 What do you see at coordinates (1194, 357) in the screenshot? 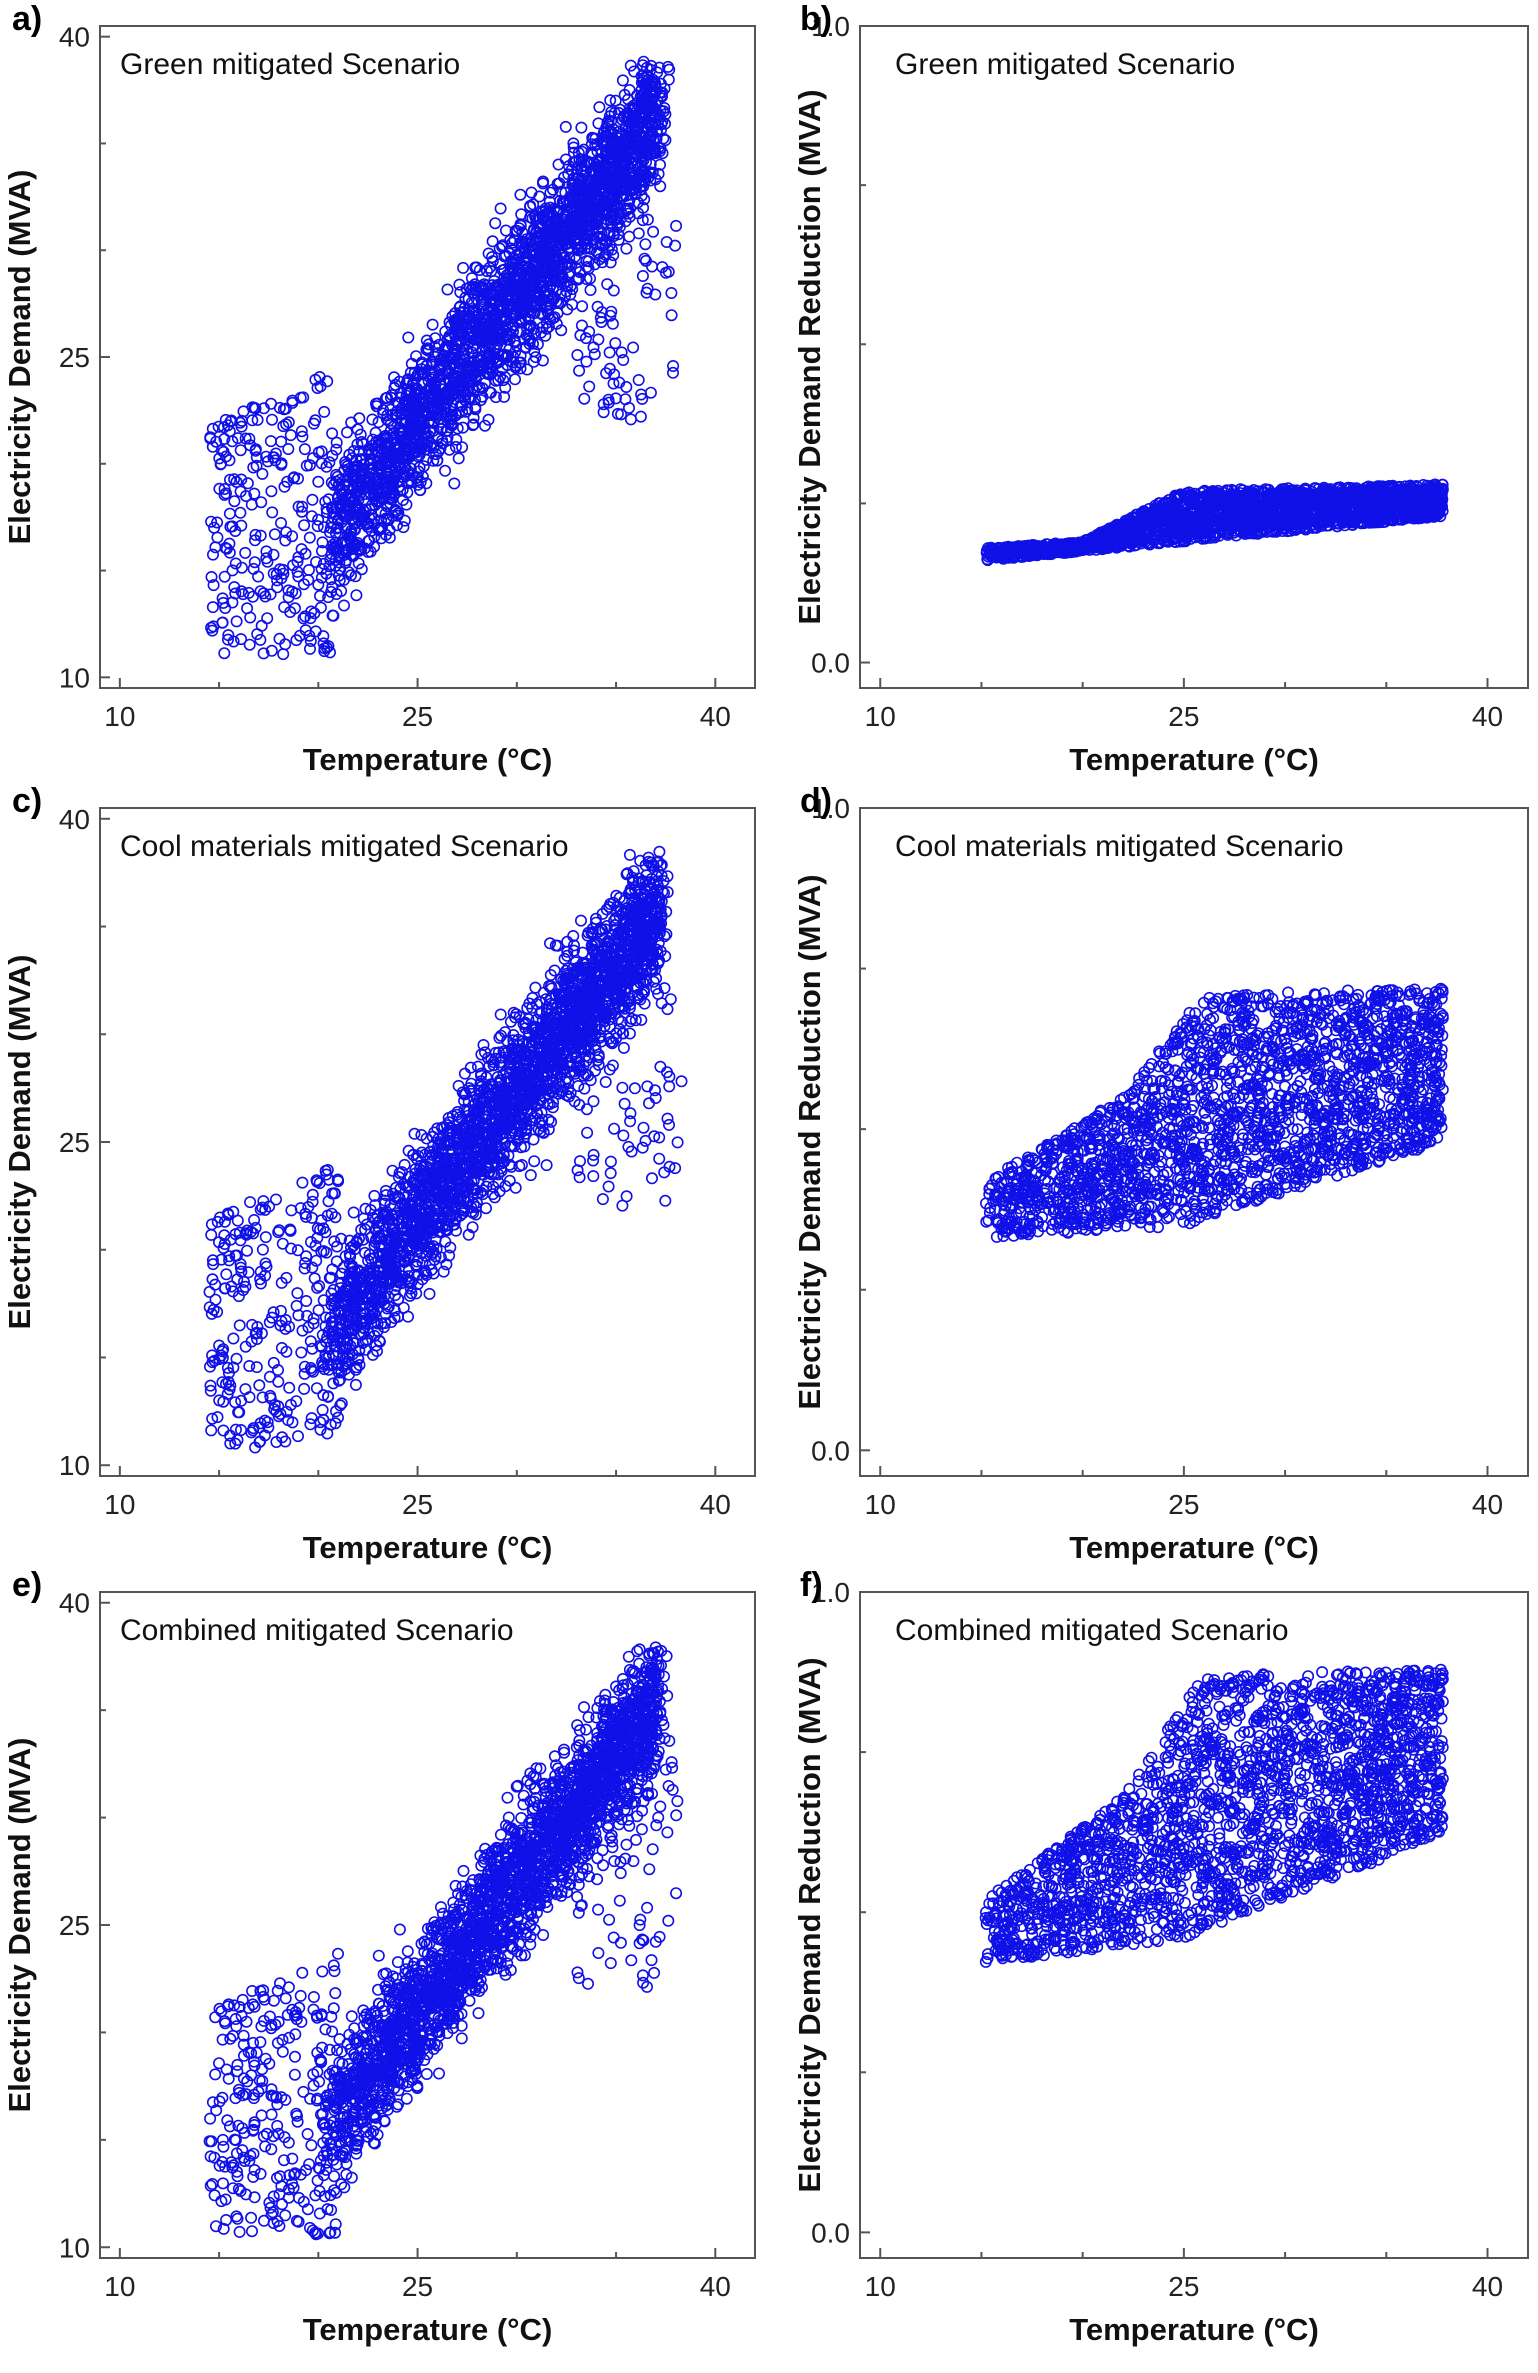
I see `plot-frame` at bounding box center [1194, 357].